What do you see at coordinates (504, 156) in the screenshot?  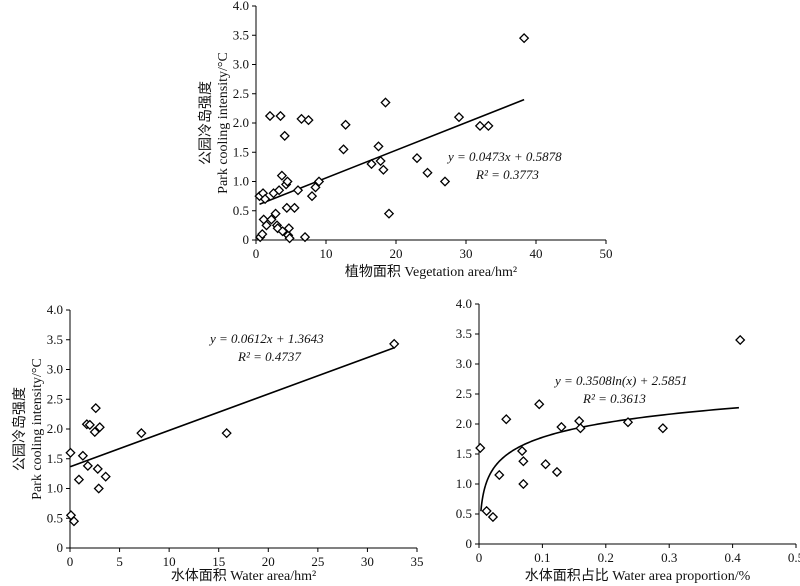 I see `regression-equation: y = 0.0473x + 0.5878` at bounding box center [504, 156].